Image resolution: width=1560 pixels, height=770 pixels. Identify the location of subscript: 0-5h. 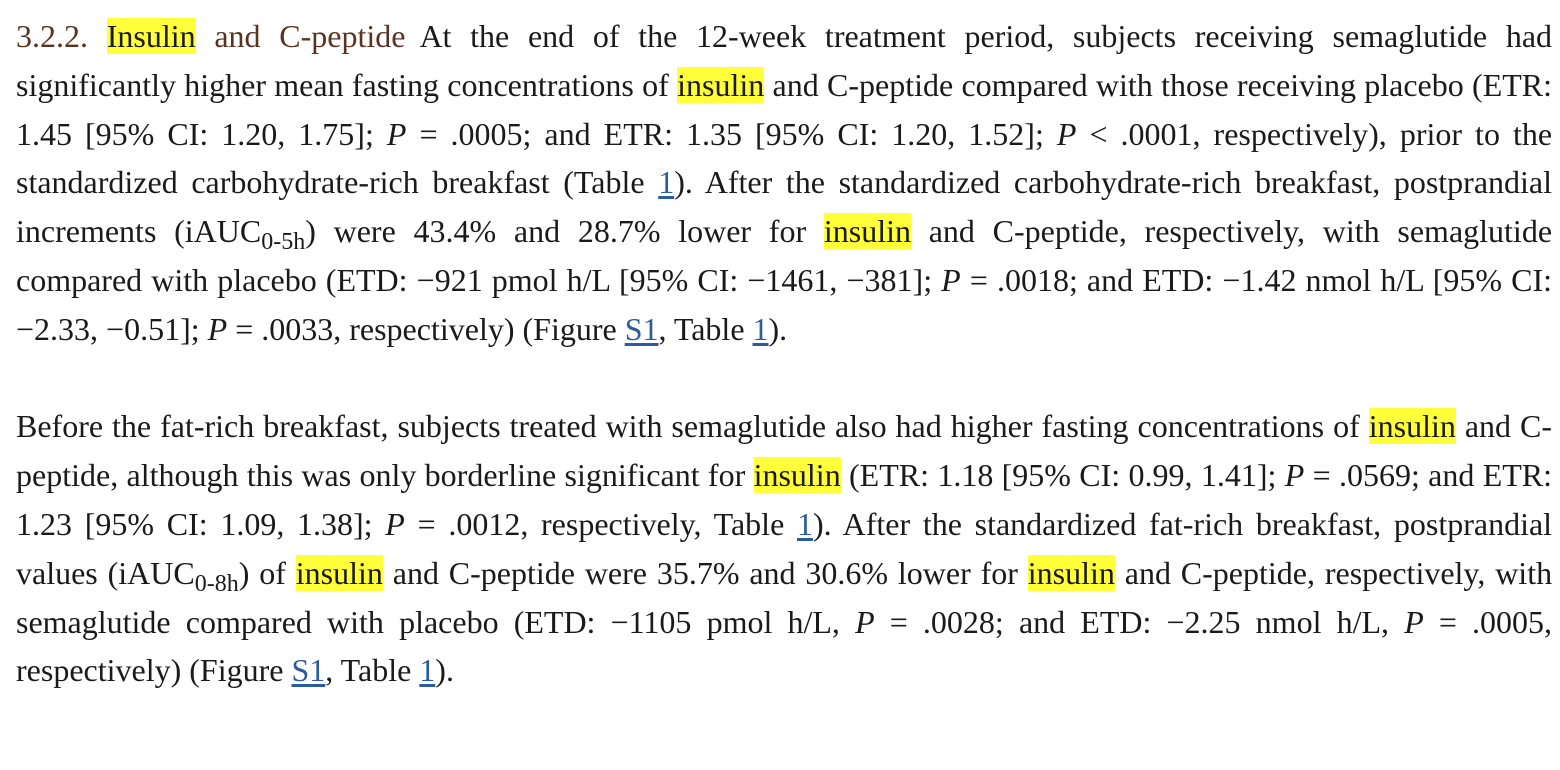
(283, 242).